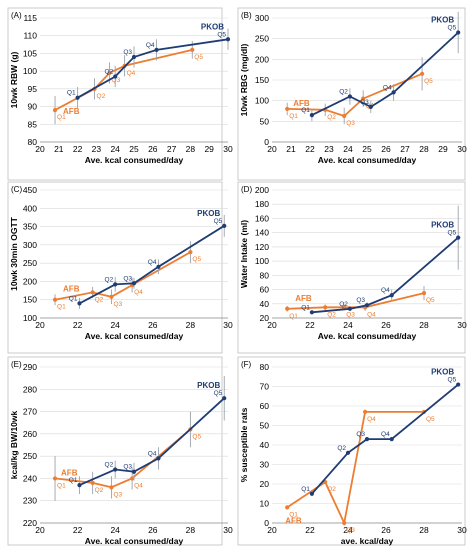 The image size is (473, 550). Describe the element at coordinates (265, 426) in the screenshot. I see `y-tick-label: 50` at that location.